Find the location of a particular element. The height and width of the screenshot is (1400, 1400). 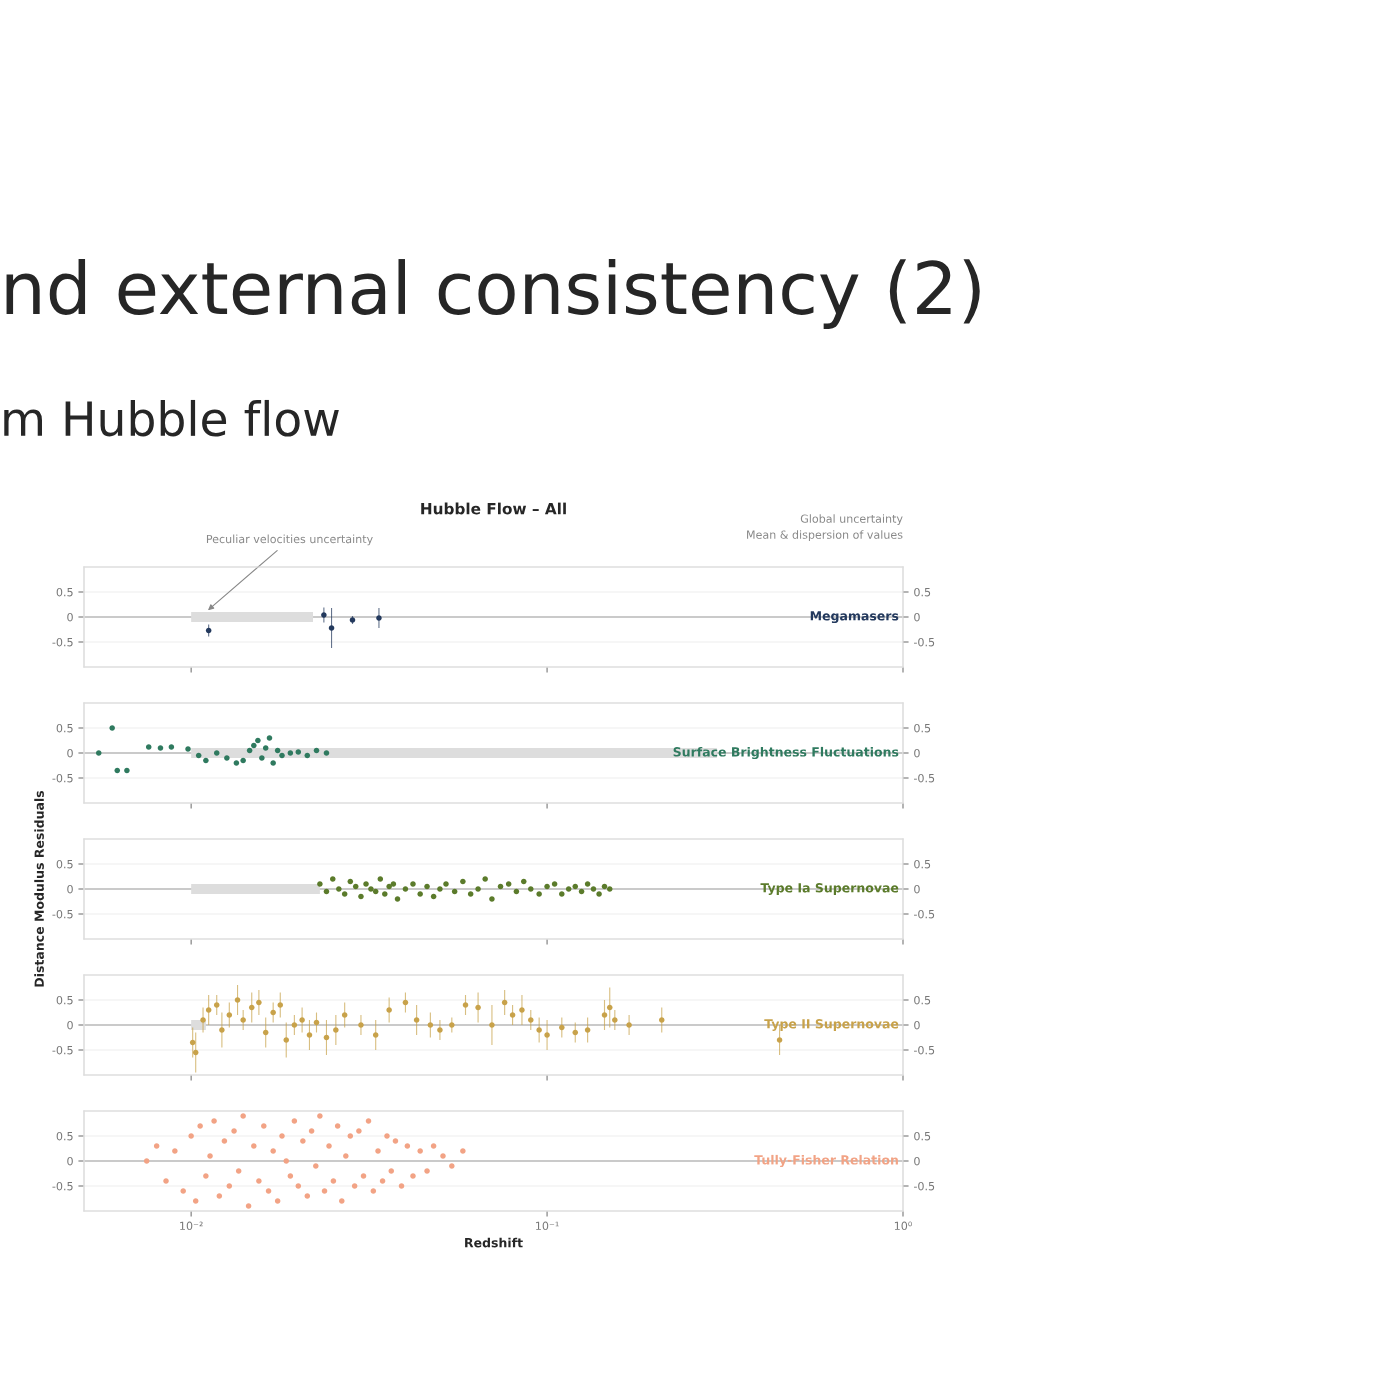

series-label: Type II Supernovae is located at coordinates (831, 1025).